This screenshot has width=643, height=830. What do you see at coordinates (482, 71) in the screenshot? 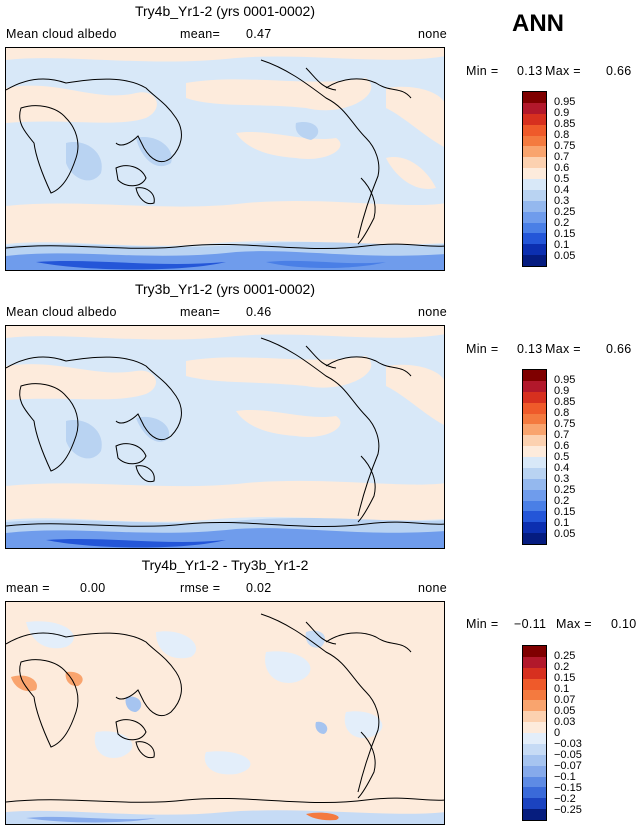
I see `panel-1-min-label: Min =` at bounding box center [482, 71].